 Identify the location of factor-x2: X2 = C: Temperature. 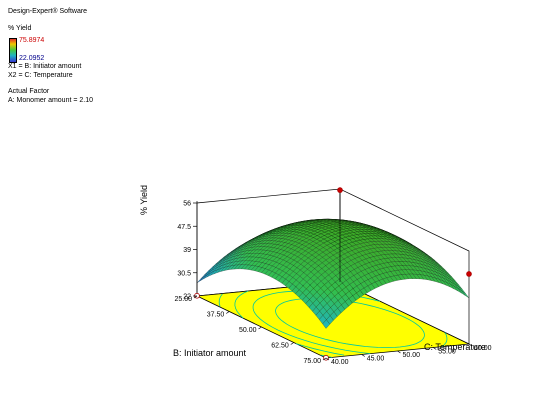
(40, 75).